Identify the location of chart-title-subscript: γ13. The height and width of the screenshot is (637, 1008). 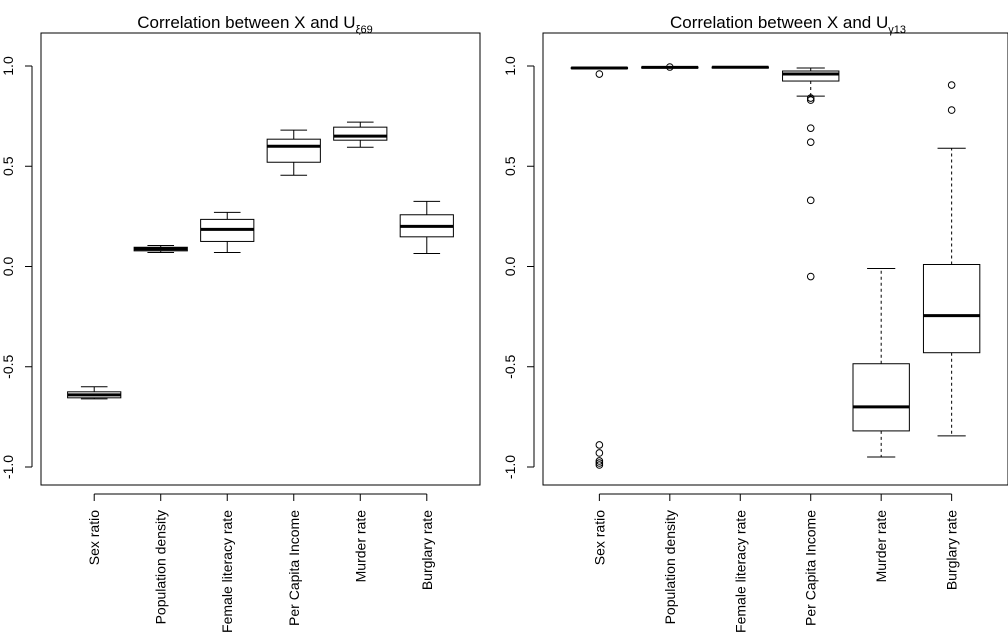
(897, 30).